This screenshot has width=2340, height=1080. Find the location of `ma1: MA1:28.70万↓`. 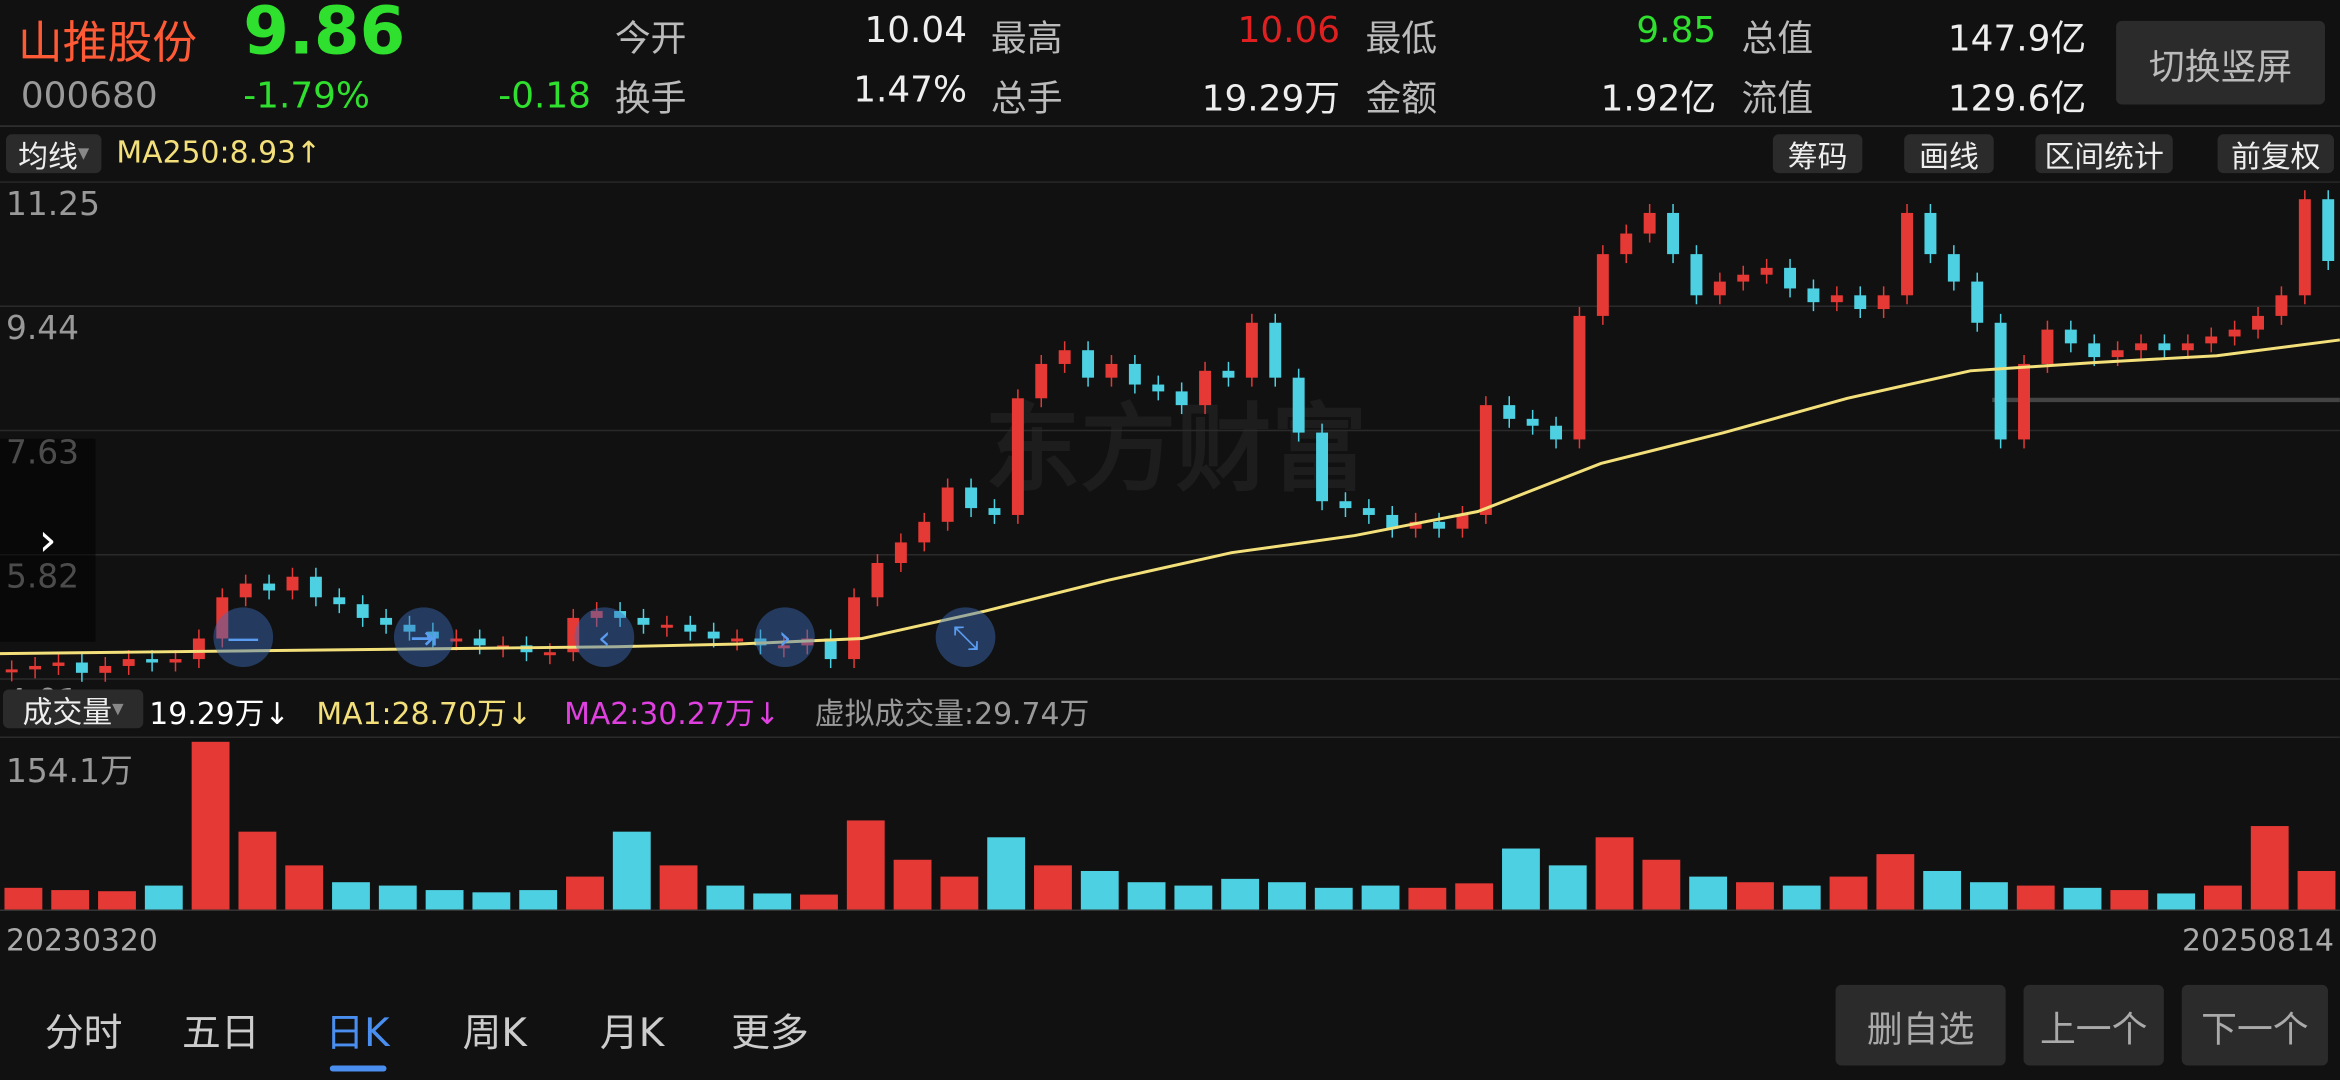

ma1: MA1:28.70万↓ is located at coordinates (424, 713).